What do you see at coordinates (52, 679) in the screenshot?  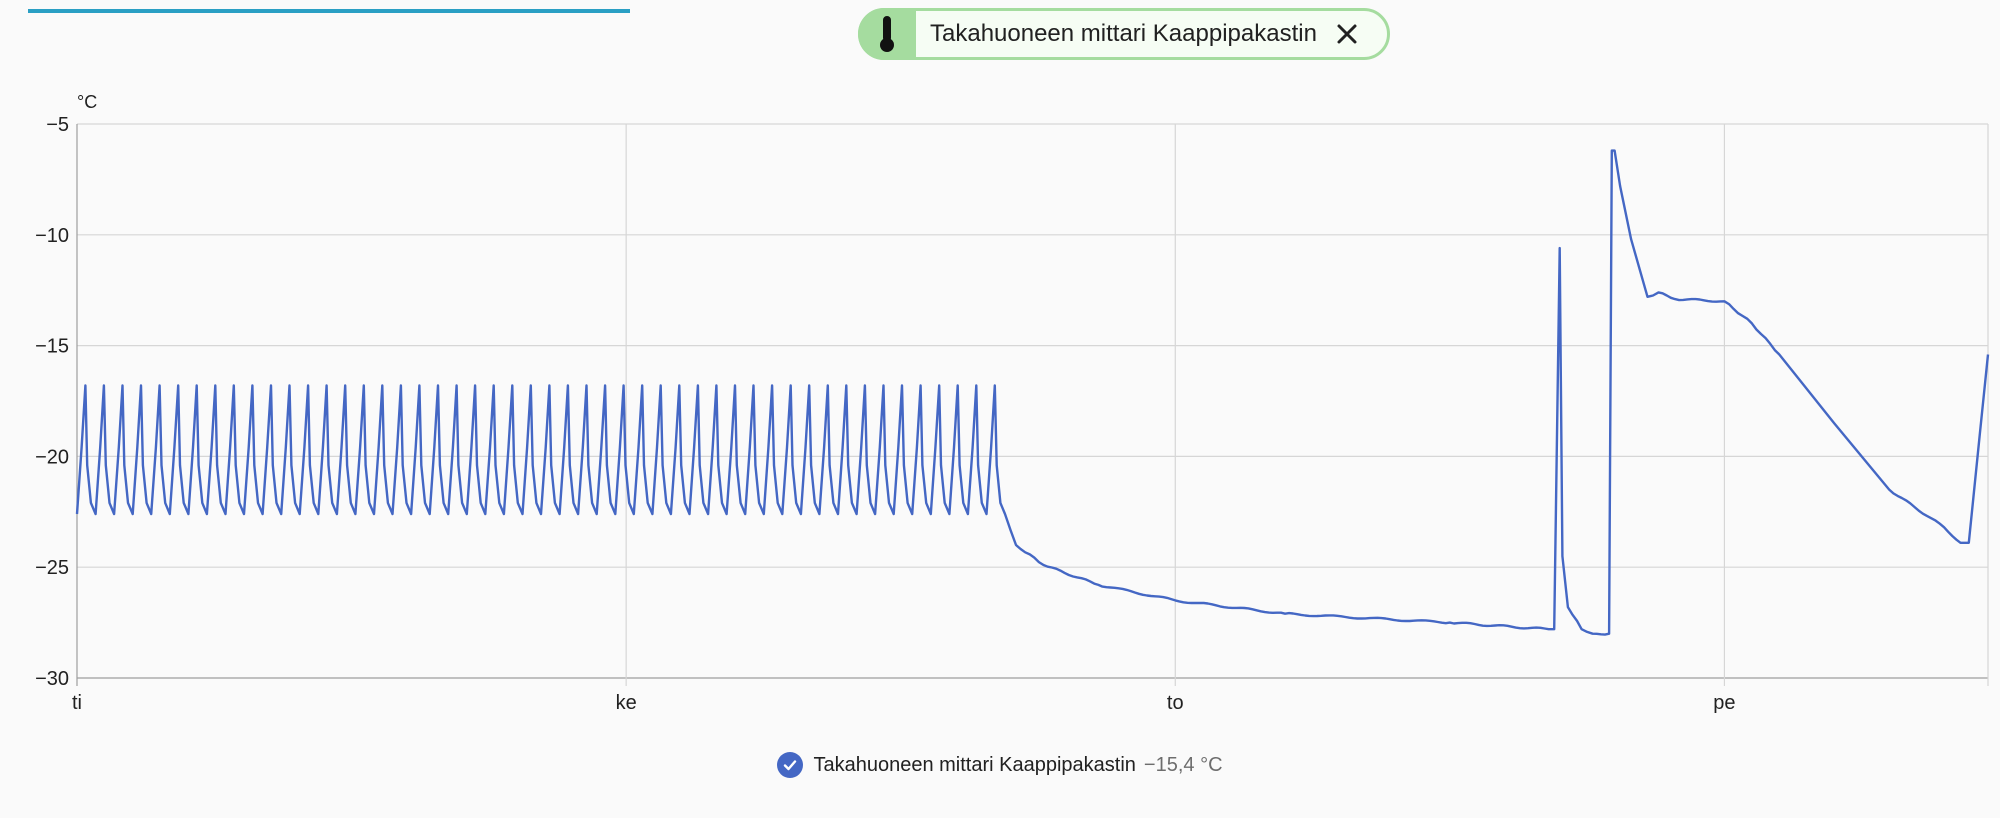 I see `y-tick-label: −30` at bounding box center [52, 679].